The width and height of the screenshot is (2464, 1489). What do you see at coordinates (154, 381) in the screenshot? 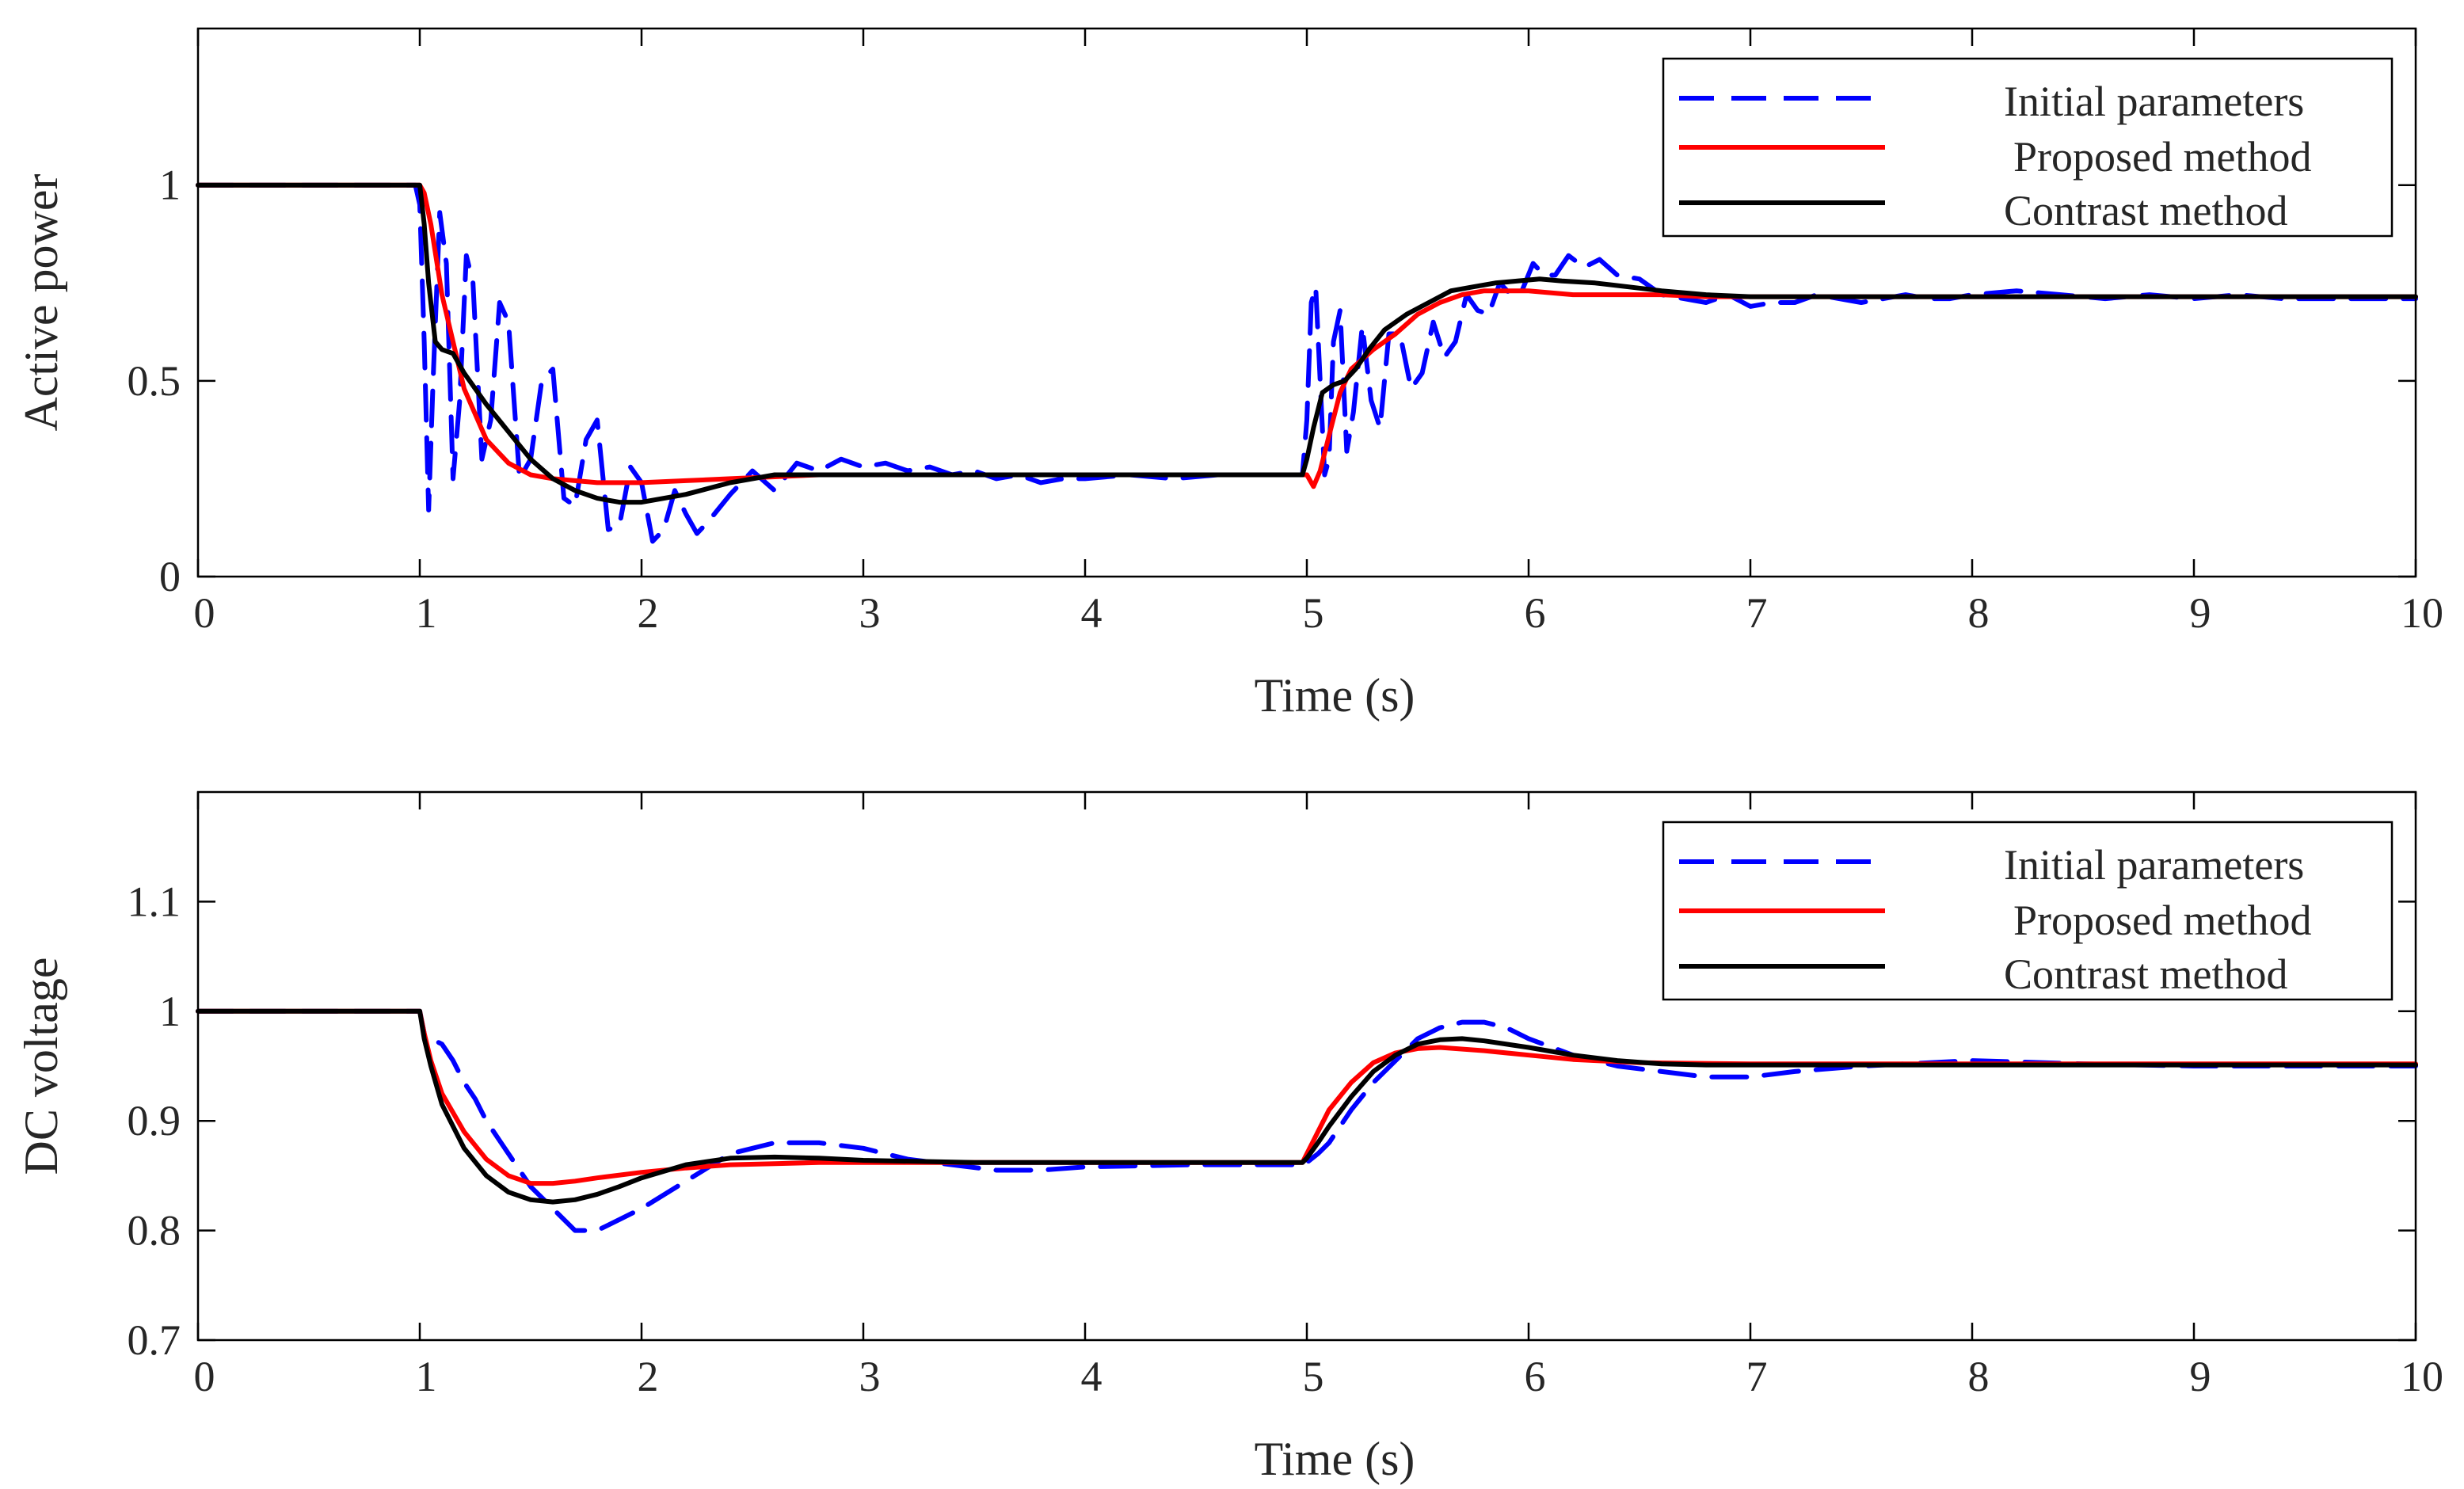
I see `y-tick-label: 0.5` at bounding box center [154, 381].